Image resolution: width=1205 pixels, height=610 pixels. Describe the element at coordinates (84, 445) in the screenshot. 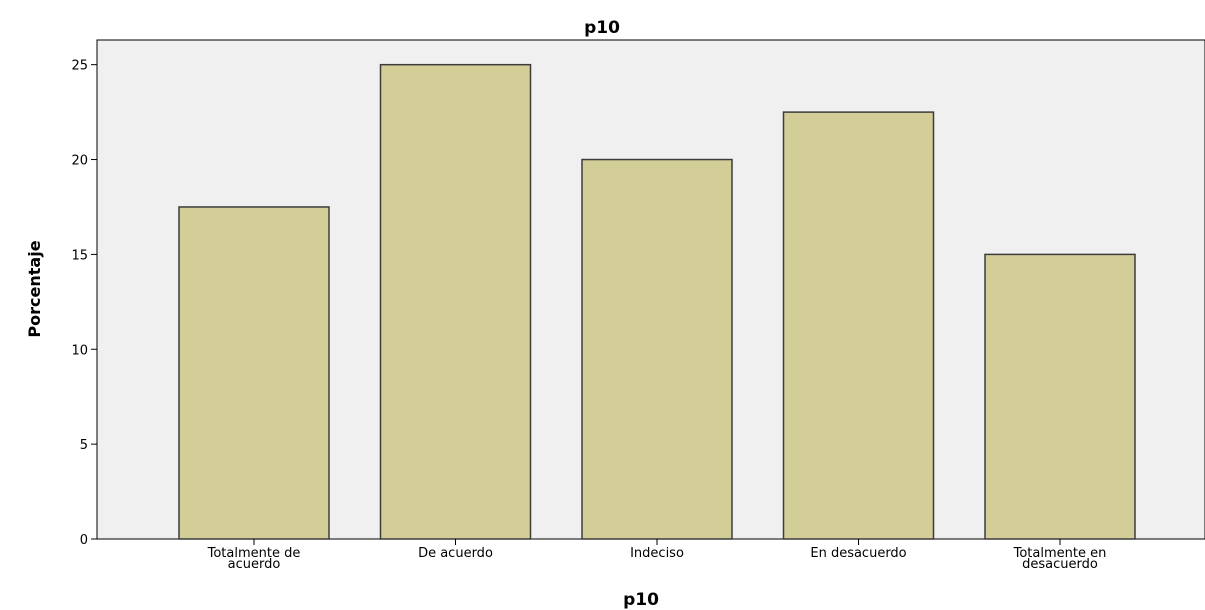

I see `y-tick-label: 5` at that location.